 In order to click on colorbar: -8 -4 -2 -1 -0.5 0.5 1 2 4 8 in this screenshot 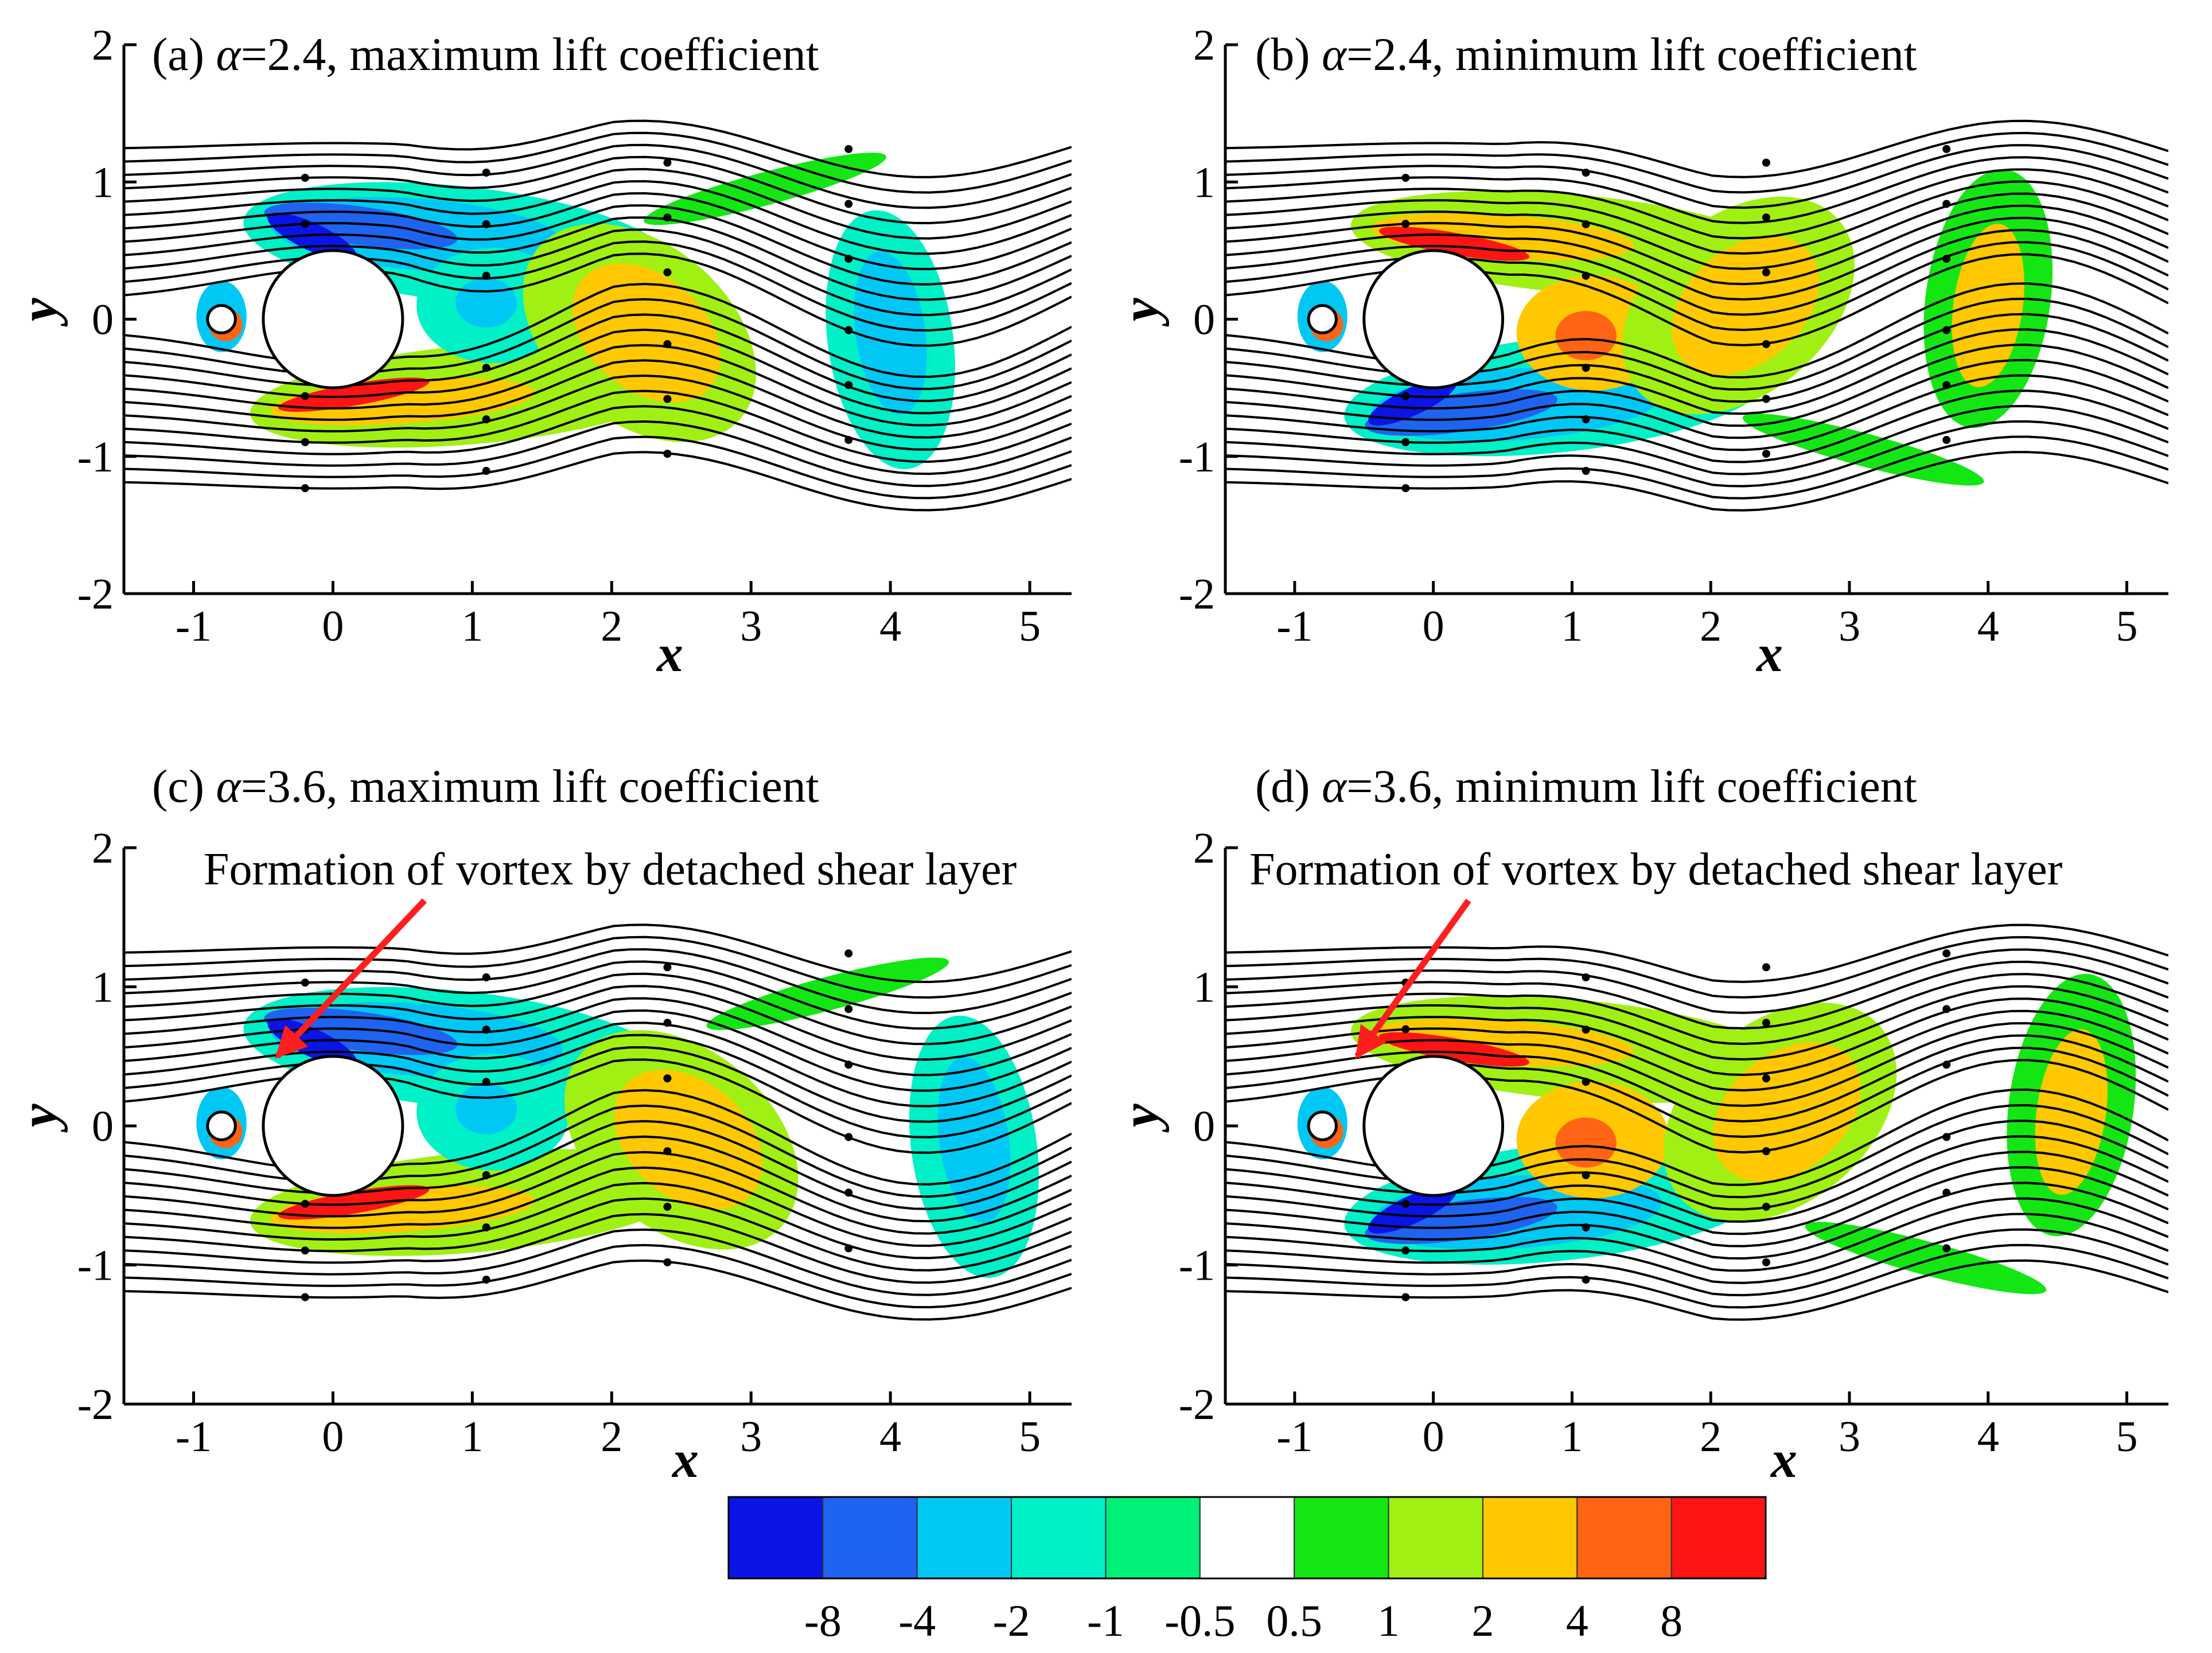, I will do `click(1247, 1571)`.